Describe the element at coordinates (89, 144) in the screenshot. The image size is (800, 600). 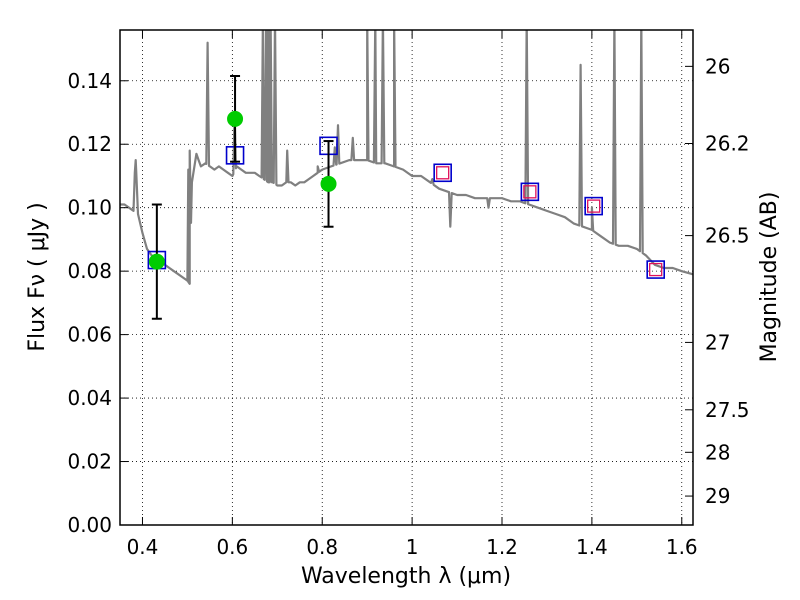
I see `y-tick-label: 0.12` at that location.